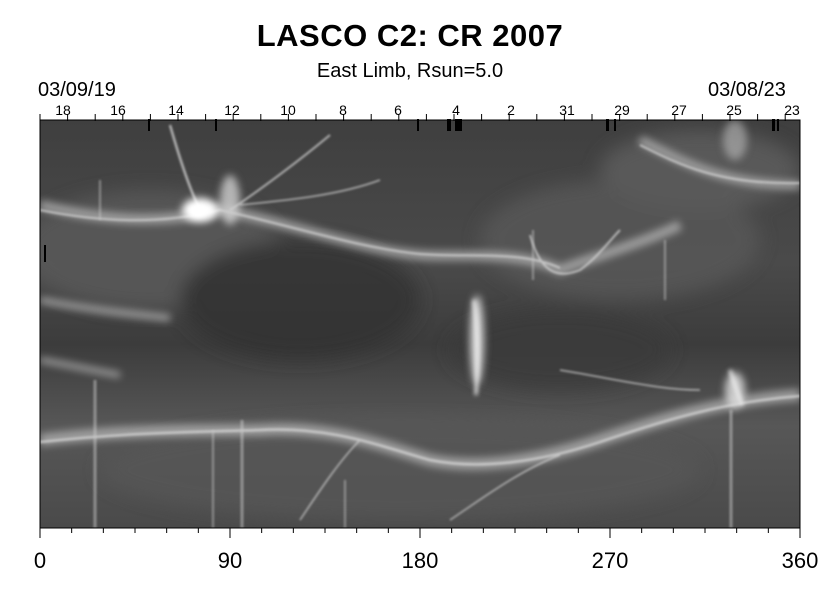 The image size is (820, 600). What do you see at coordinates (398, 110) in the screenshot?
I see `day-label: 6` at bounding box center [398, 110].